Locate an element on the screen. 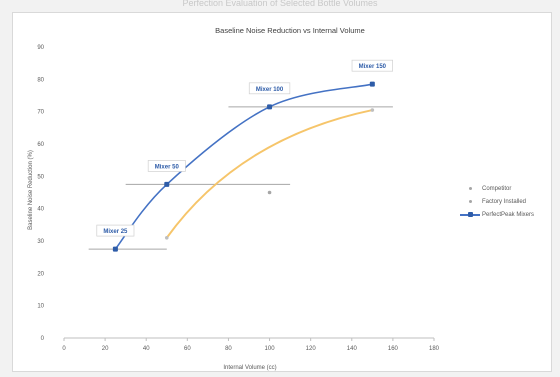 This screenshot has width=560, height=377. y-tick-label: 30 is located at coordinates (40, 242).